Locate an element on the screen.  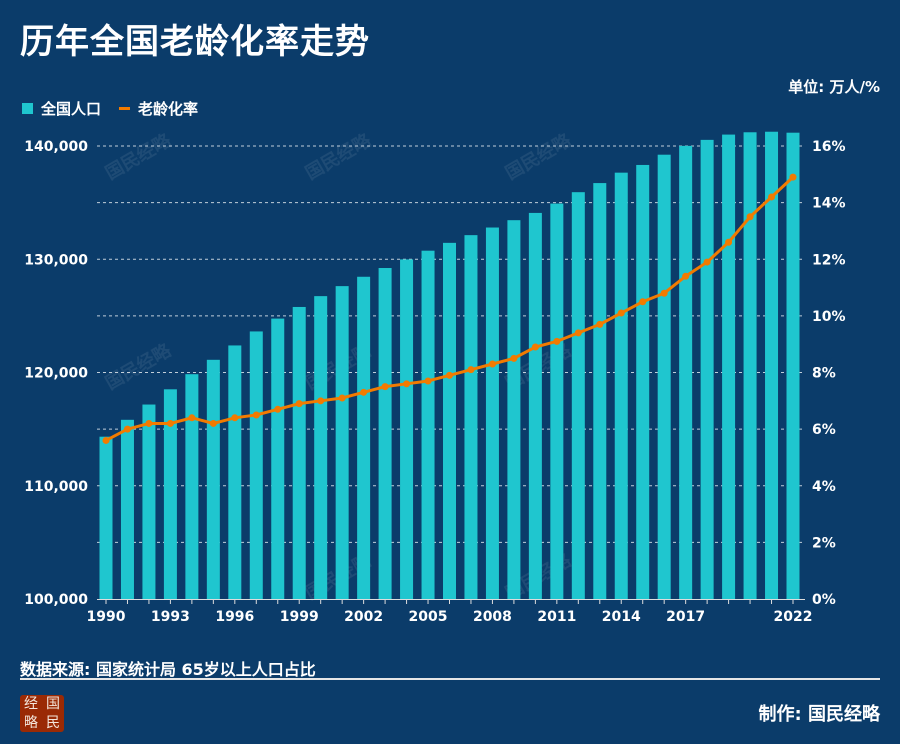
y-left-tick-label: 120,000 is located at coordinates (56, 374).